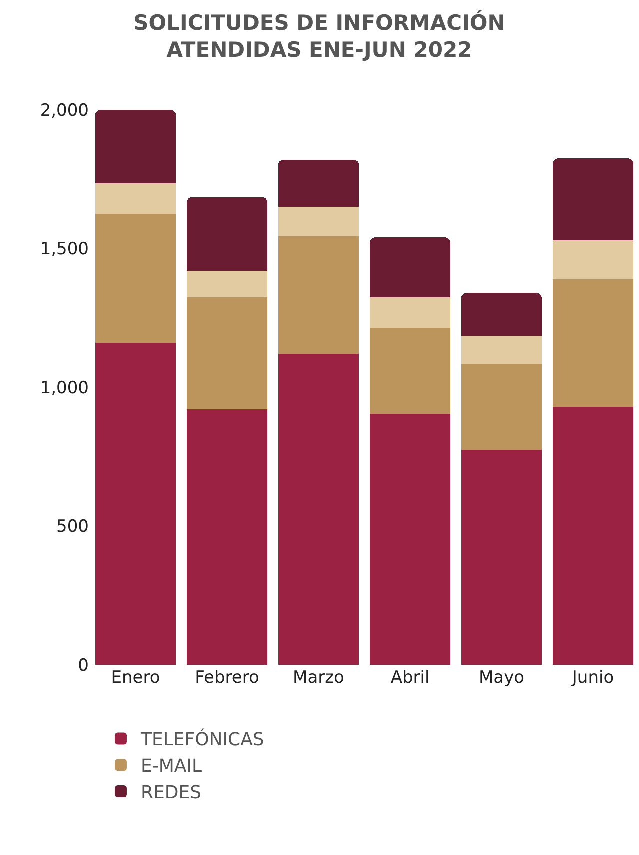  I want to click on chart-title: SOLICITUDES DE INFORMACIÓN ATENDIDAS ENE-JUN 2022, so click(320, 36).